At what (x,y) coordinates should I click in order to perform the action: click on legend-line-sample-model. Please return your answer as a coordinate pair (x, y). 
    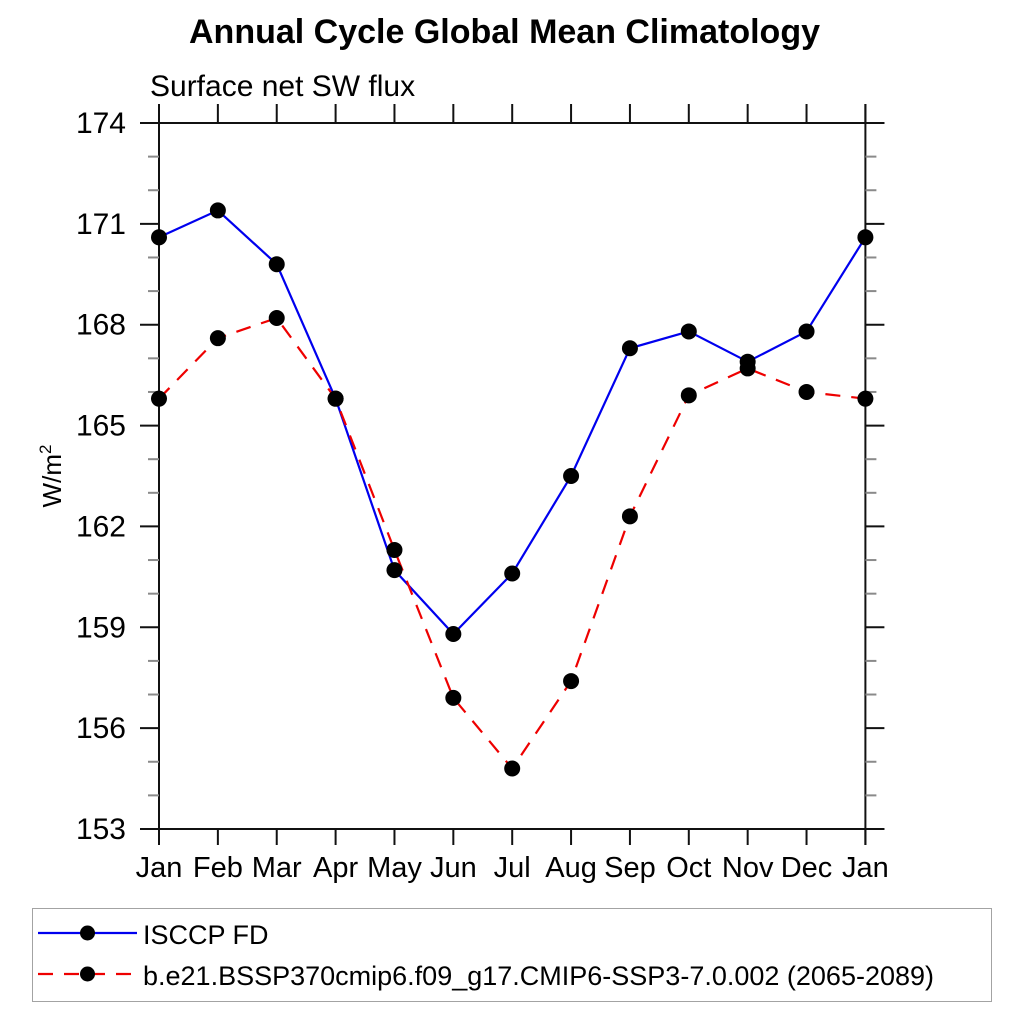
    Looking at the image, I should click on (87, 976).